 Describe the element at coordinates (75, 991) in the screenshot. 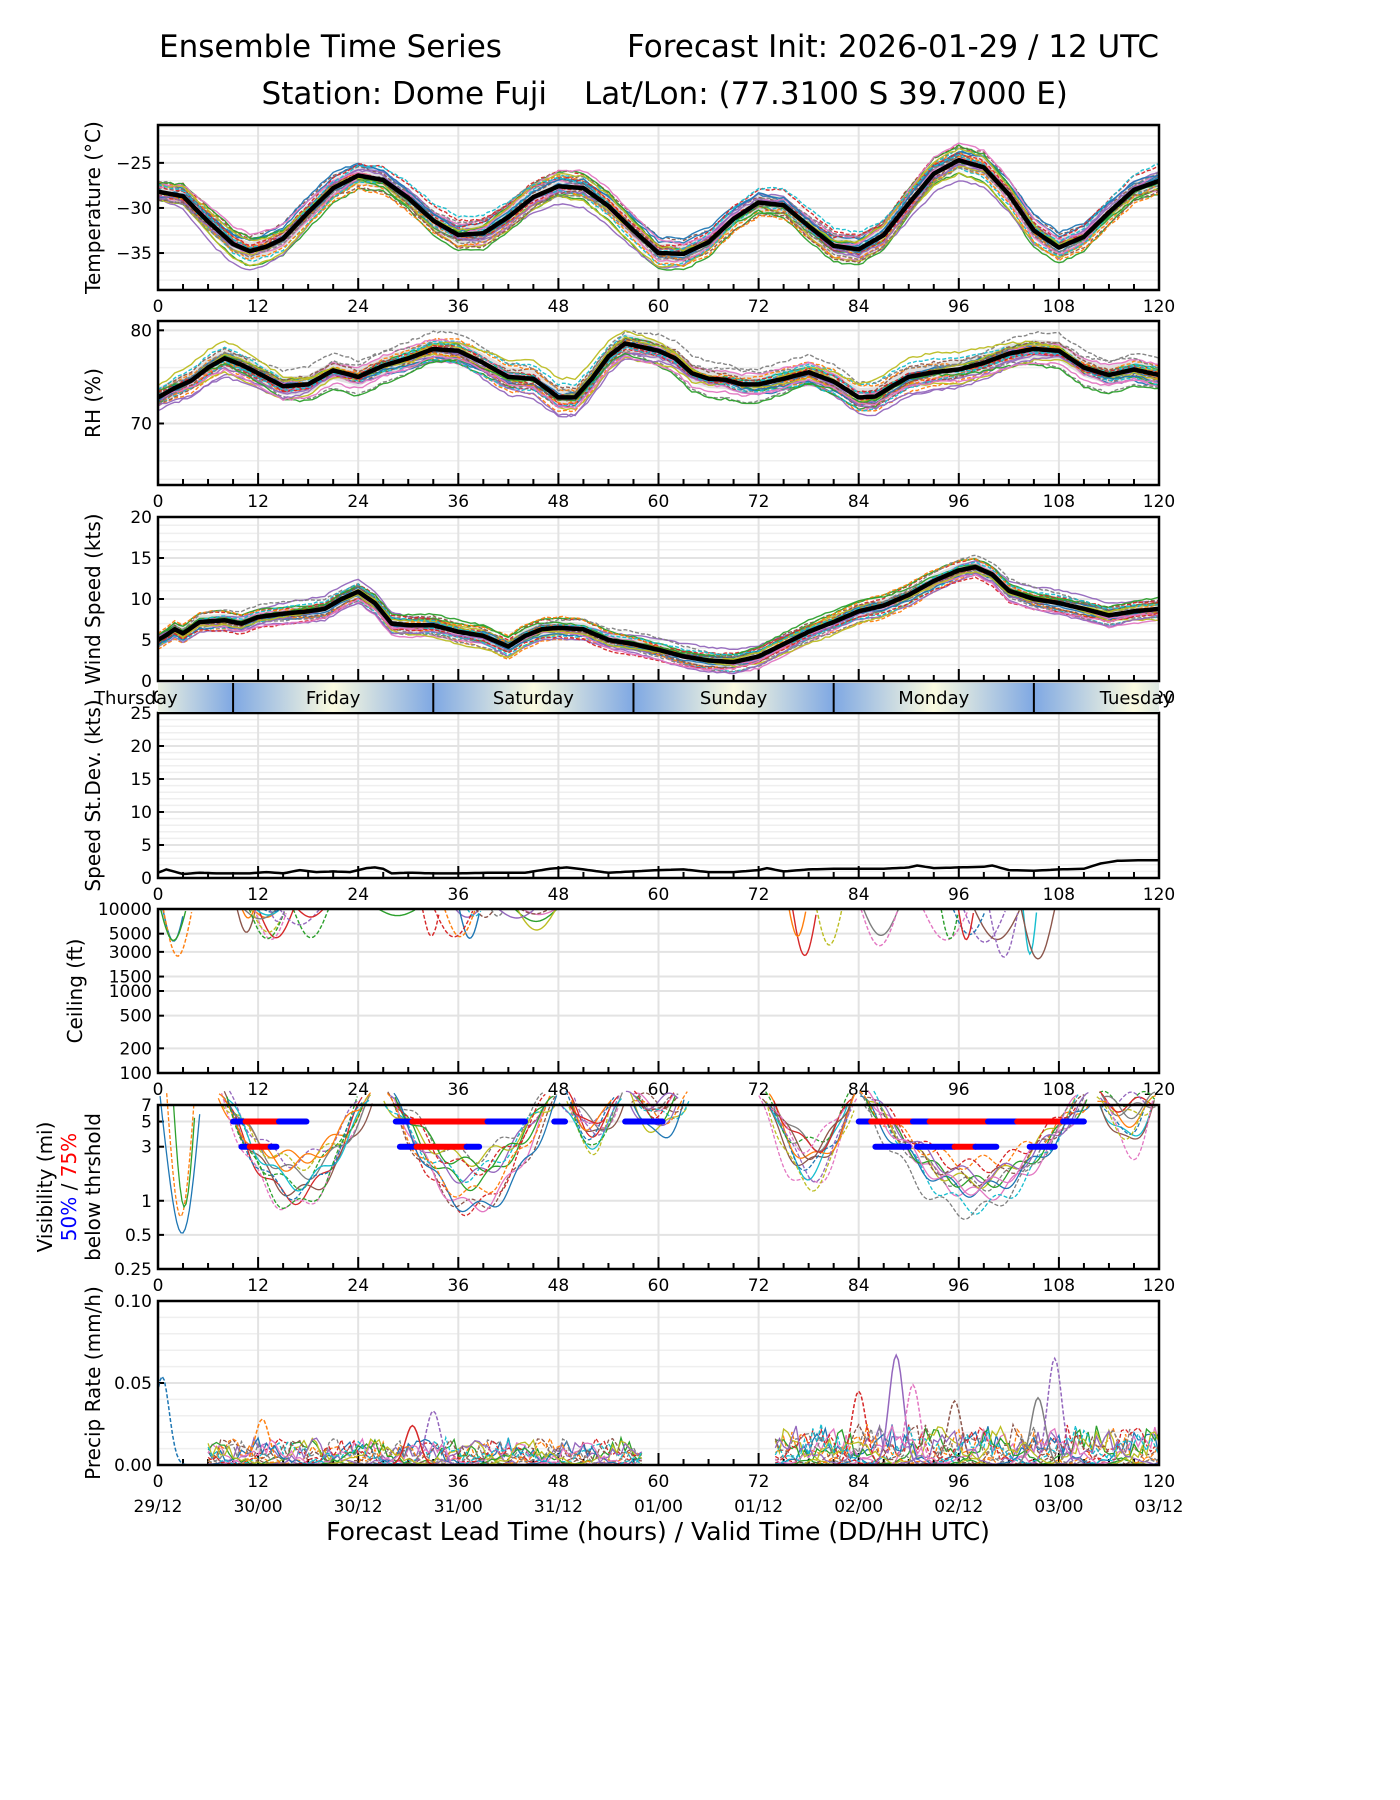

I see `y-axis-label: Ceiling (ft)` at that location.